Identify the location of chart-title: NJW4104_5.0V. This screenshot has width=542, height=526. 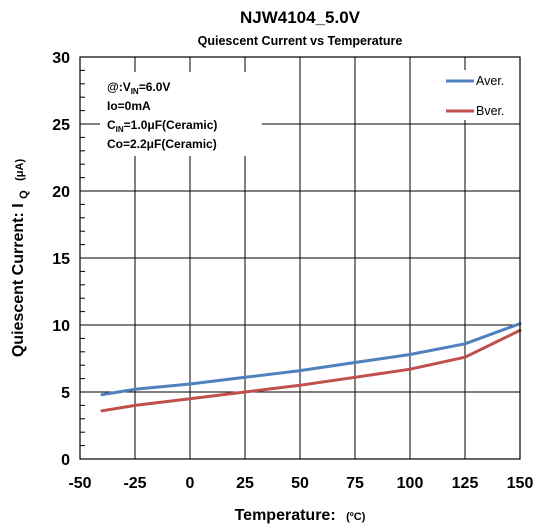
(300, 17).